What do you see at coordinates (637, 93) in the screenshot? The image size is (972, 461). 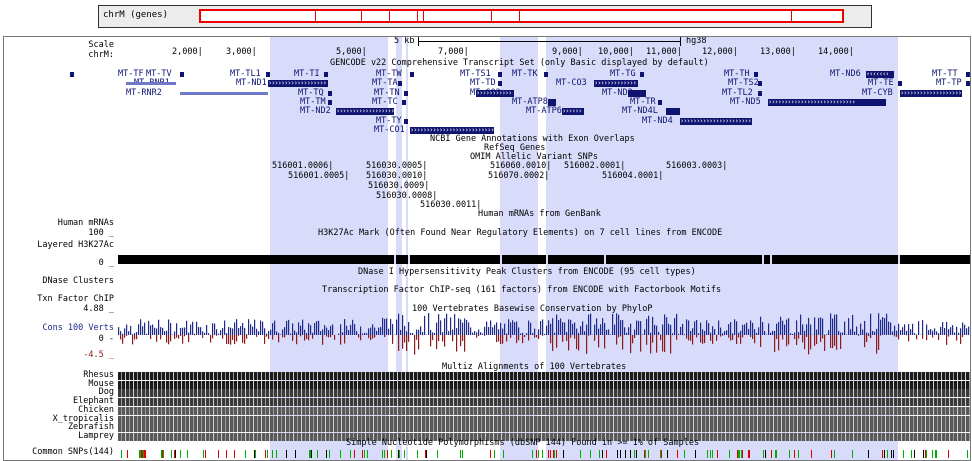 I see `gene-bar-mt-nd3` at bounding box center [637, 93].